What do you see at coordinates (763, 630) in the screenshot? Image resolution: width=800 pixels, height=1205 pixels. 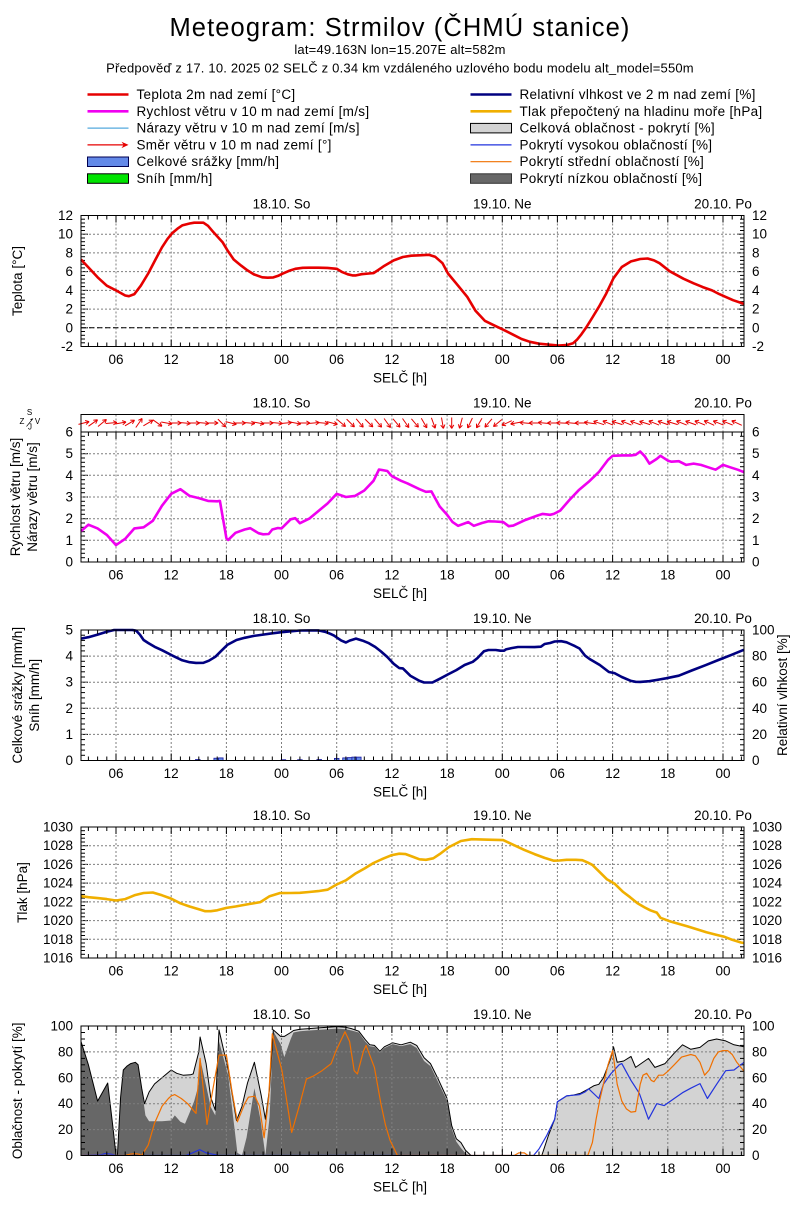 I see `svg-text: 100` at bounding box center [763, 630].